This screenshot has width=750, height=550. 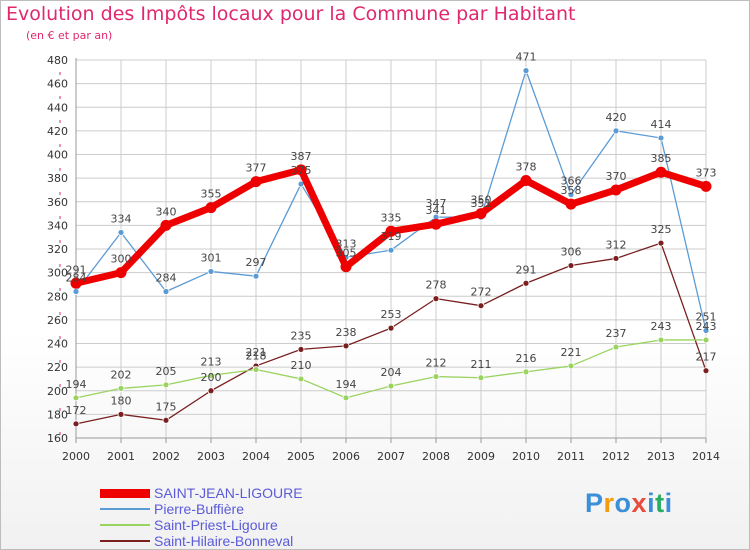 I want to click on data-label-saint-hilaire-bonneval: 325, so click(x=661, y=229).